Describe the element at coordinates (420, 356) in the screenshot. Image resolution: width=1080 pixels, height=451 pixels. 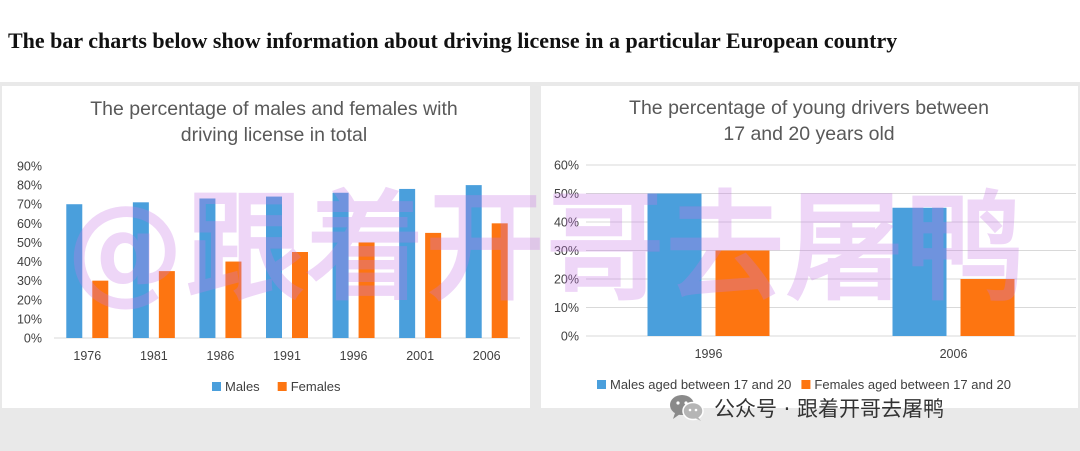
I see `x-tick-label: 2001` at that location.